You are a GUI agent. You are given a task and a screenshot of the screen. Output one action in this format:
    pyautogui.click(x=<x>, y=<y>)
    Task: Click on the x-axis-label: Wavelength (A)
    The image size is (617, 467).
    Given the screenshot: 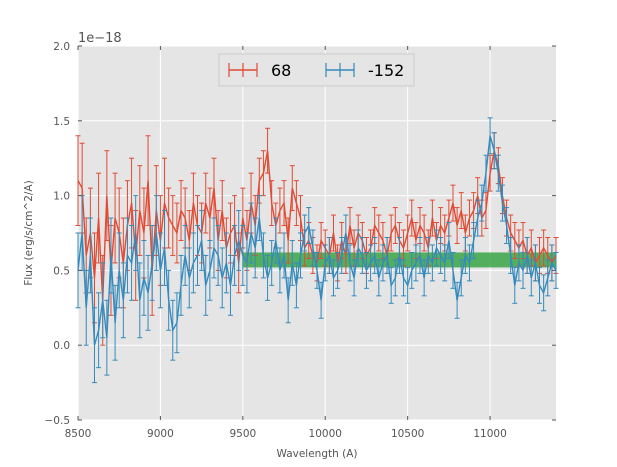 What is the action you would take?
    pyautogui.click(x=316, y=454)
    